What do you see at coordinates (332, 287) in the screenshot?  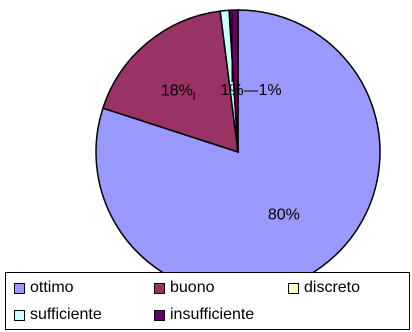 I see `legend-label-discreto: discreto` at bounding box center [332, 287].